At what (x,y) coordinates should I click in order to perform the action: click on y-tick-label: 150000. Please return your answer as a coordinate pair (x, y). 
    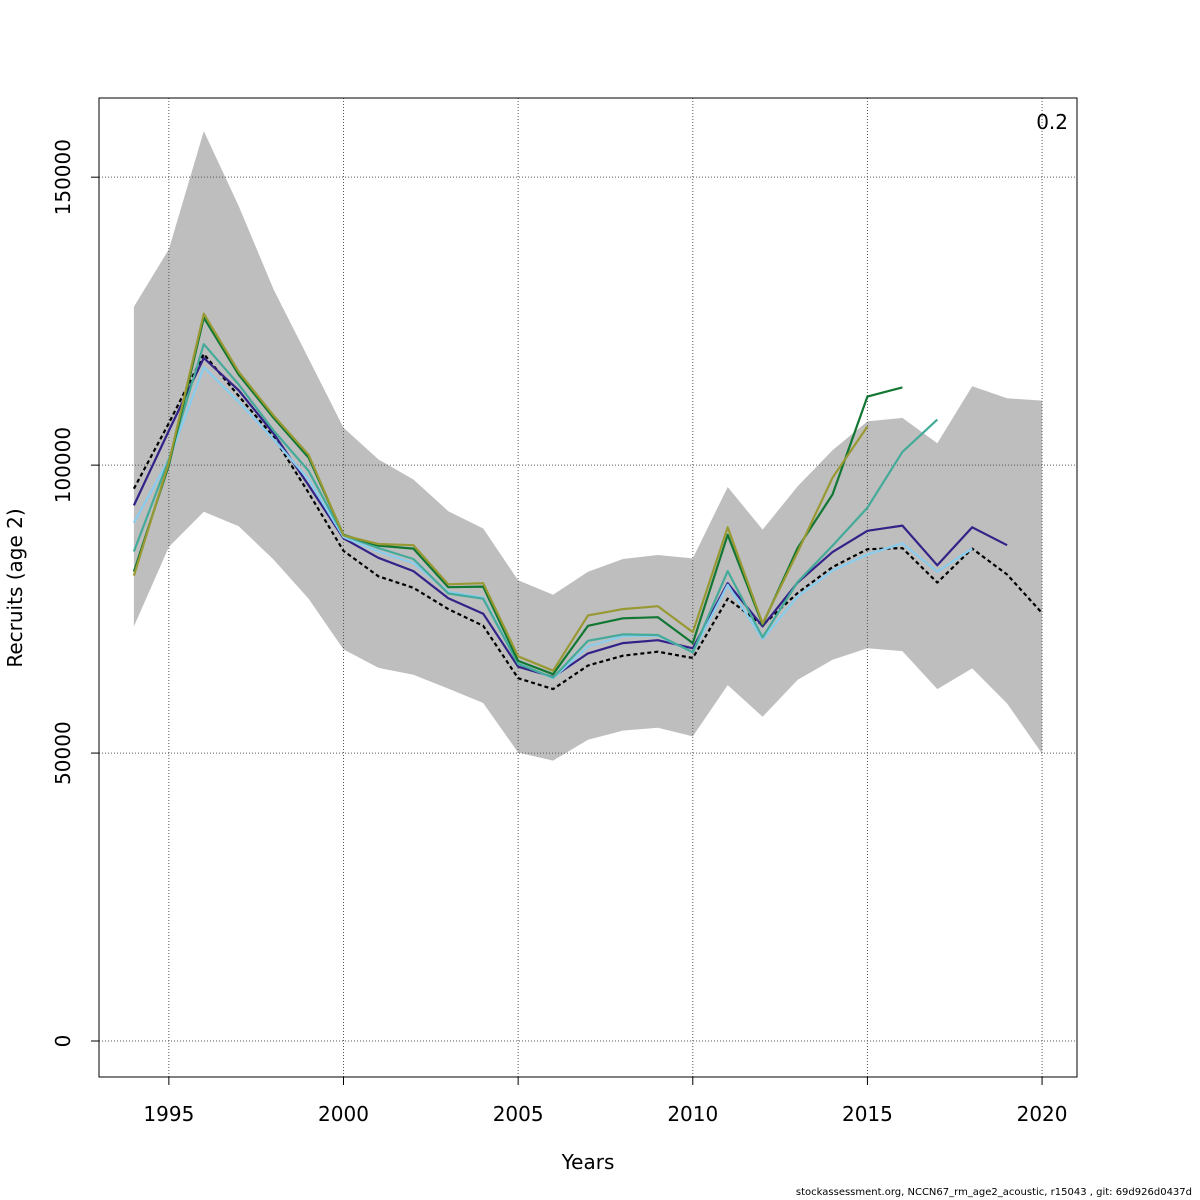
    Looking at the image, I should click on (63, 177).